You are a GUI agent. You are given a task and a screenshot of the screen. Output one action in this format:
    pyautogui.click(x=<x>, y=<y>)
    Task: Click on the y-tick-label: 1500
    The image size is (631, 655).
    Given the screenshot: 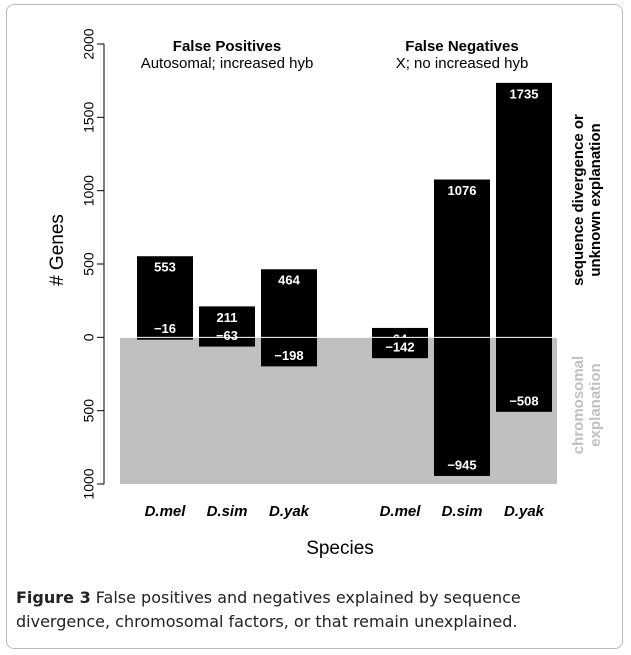 What is the action you would take?
    pyautogui.click(x=89, y=117)
    